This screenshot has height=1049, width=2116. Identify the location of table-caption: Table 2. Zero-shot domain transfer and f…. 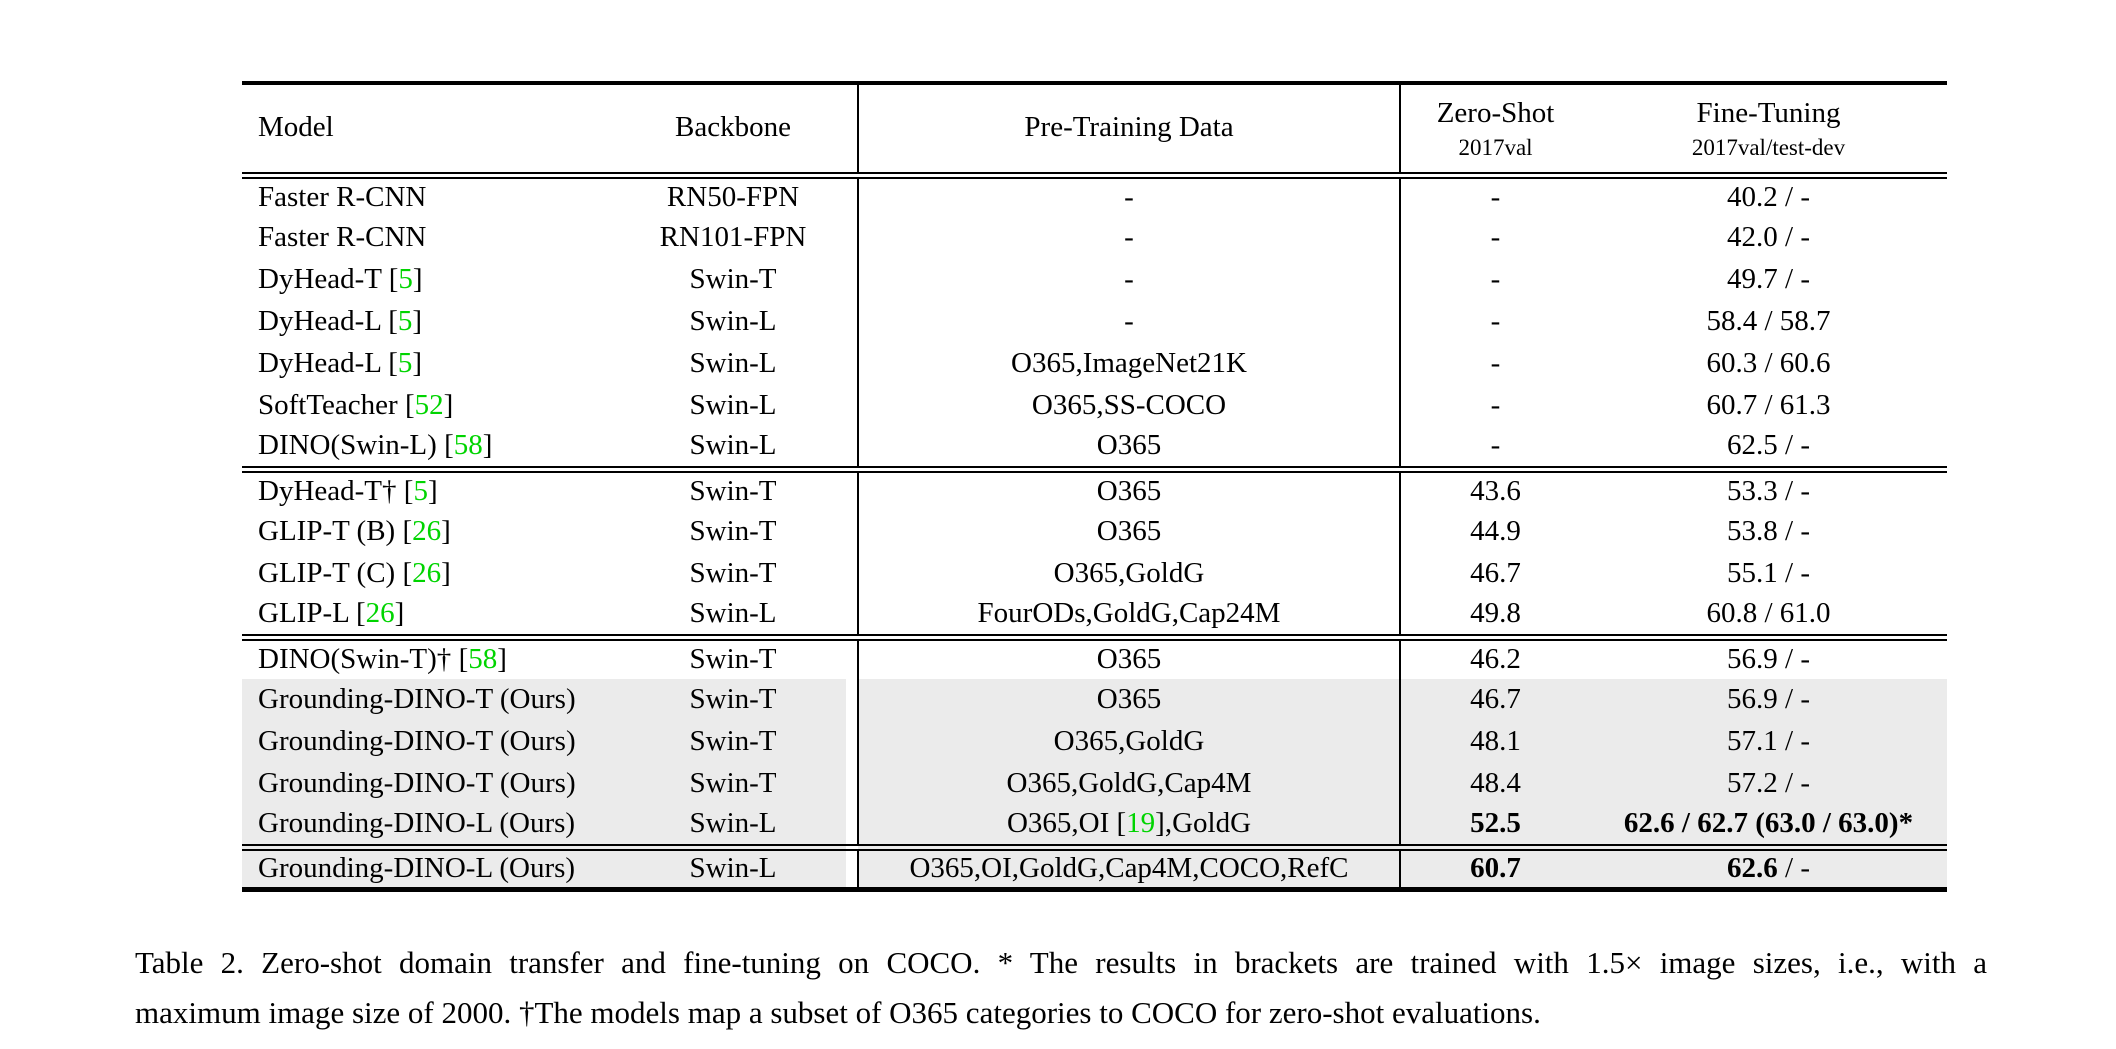
(1061, 988).